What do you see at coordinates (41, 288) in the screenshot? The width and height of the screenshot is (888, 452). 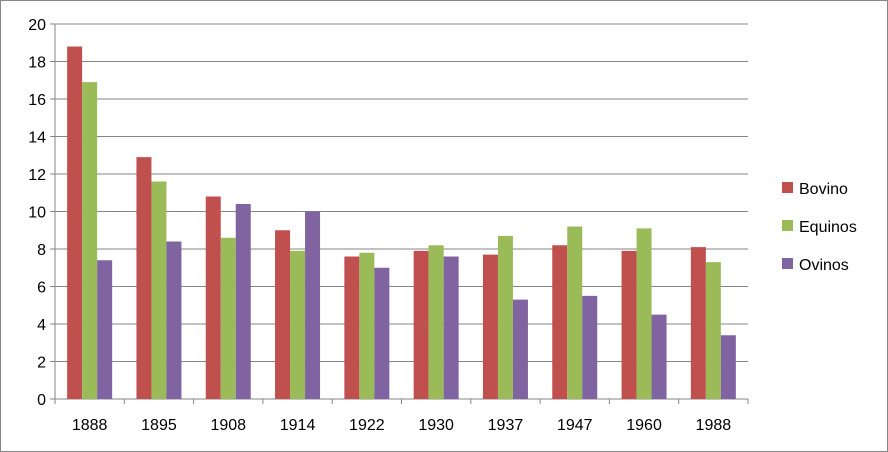 I see `y-tick-label: 6` at bounding box center [41, 288].